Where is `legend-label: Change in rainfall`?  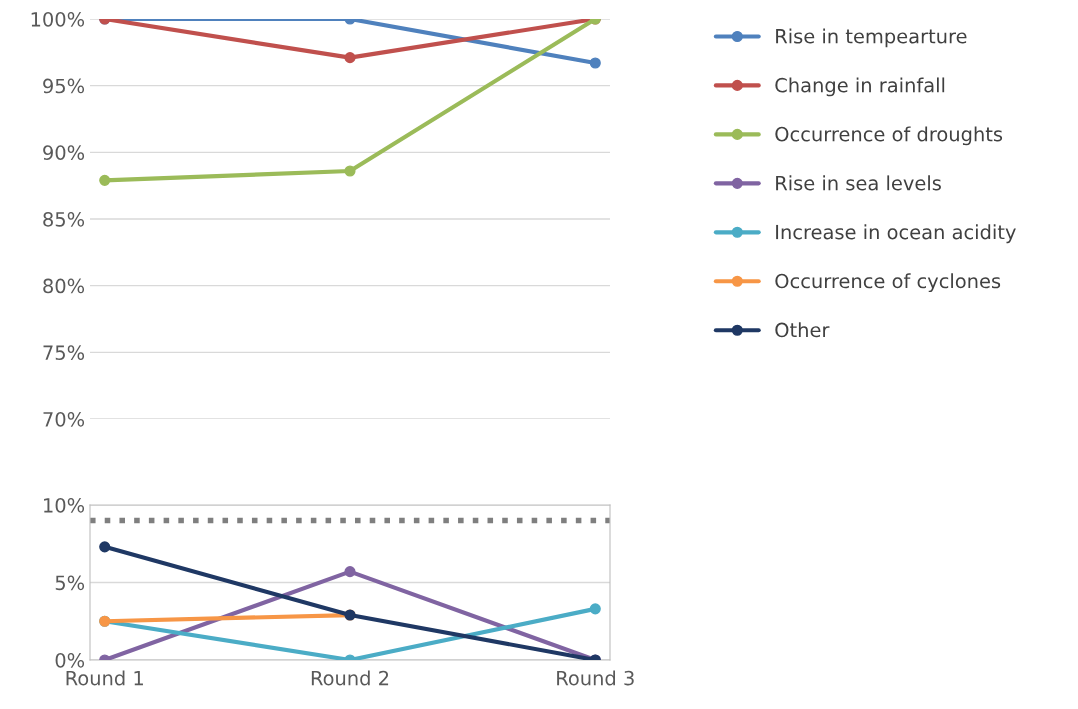
legend-label: Change in rainfall is located at coordinates (860, 87).